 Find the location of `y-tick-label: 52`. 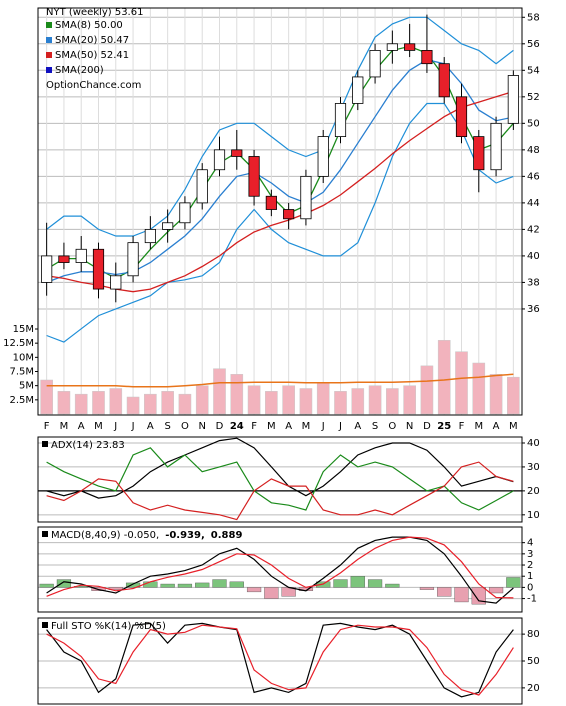

y-tick-label: 52 is located at coordinates (533, 97).